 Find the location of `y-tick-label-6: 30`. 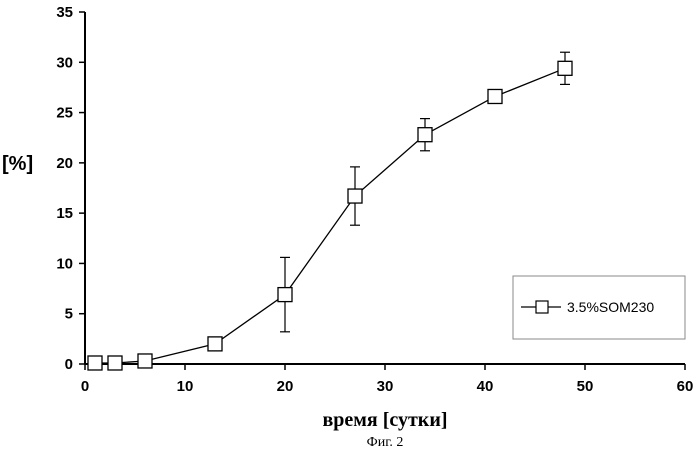

y-tick-label-6: 30 is located at coordinates (64, 62).